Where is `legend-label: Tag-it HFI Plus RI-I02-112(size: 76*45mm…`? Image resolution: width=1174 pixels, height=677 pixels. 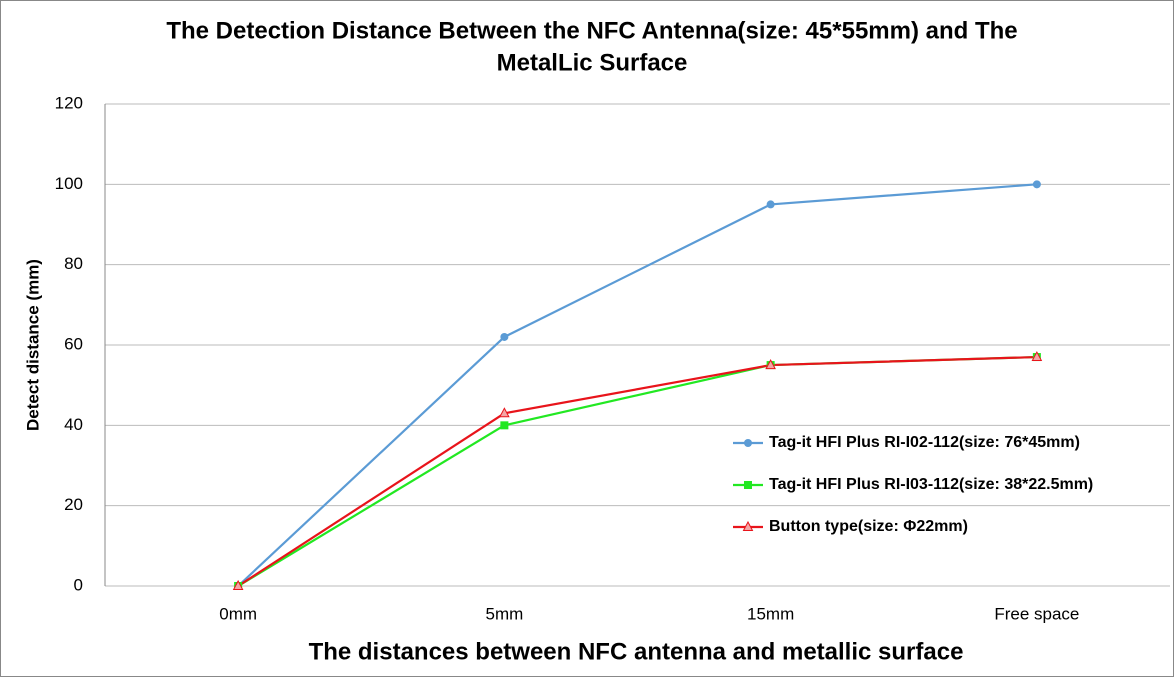 legend-label: Tag-it HFI Plus RI-I02-112(size: 76*45mm… is located at coordinates (924, 442).